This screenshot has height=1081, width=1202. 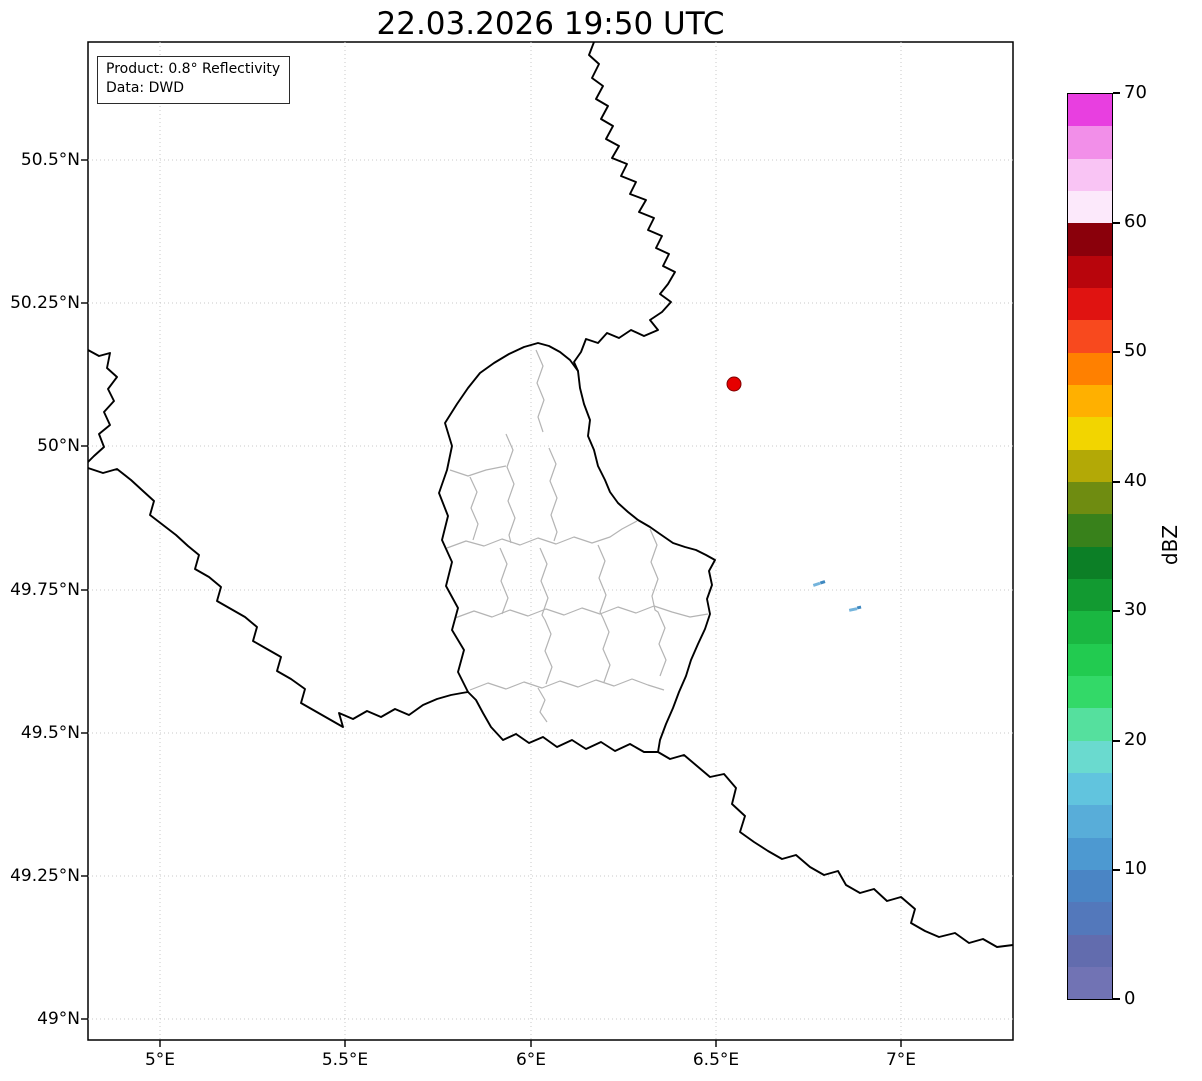 I want to click on y-tick-label: 50°N, so click(x=58, y=446).